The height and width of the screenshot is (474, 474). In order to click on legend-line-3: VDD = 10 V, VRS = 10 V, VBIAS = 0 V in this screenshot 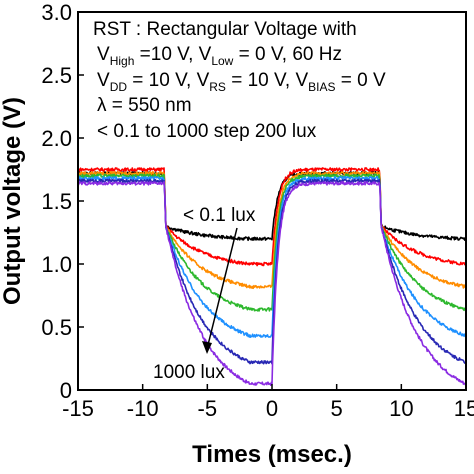, I will do `click(241, 82)`.